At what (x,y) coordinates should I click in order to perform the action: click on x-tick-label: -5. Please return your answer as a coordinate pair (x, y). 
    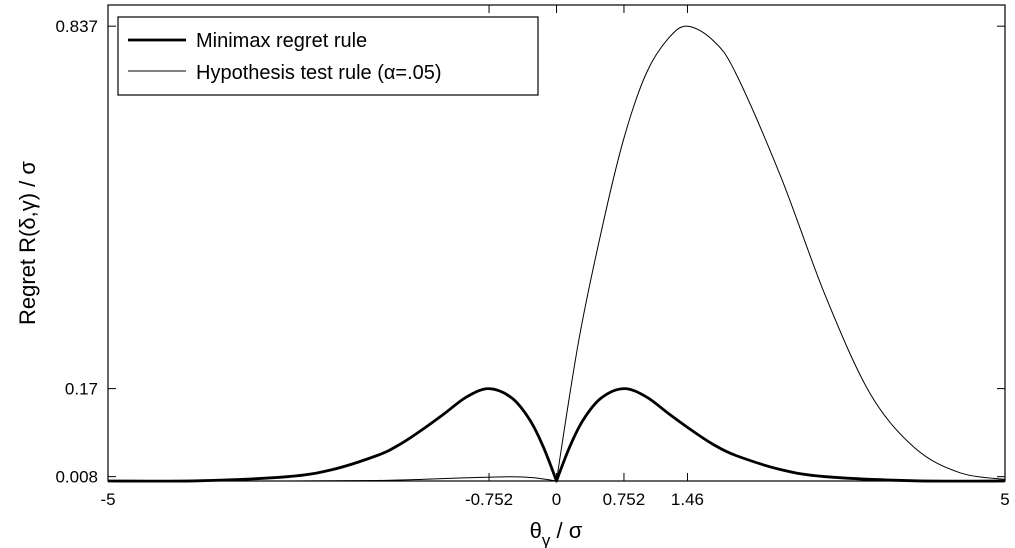
    Looking at the image, I should click on (107, 499).